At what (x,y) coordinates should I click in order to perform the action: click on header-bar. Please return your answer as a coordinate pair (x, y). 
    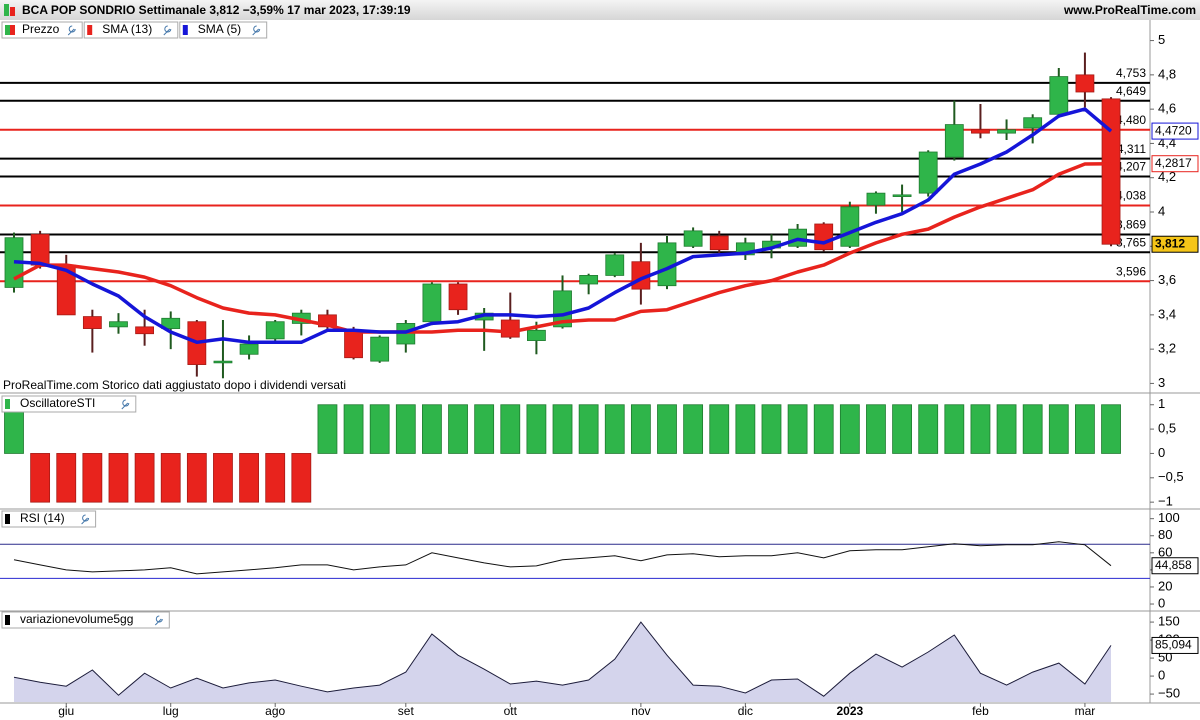
    Looking at the image, I should click on (600, 10).